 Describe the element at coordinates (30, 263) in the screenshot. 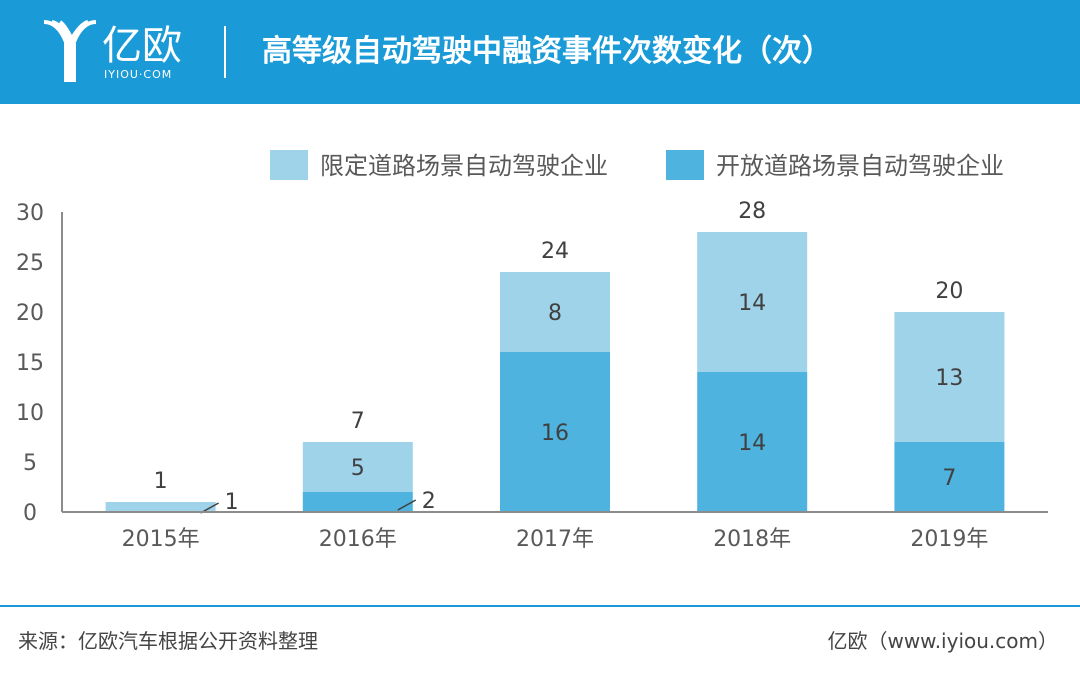

I see `y-tick-label: 25` at that location.